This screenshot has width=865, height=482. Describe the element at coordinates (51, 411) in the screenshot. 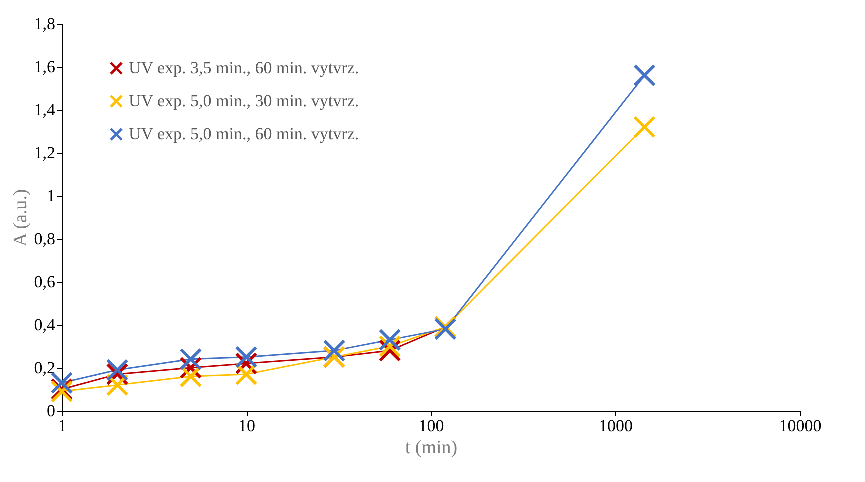

I see `y-tick-label: 0` at that location.